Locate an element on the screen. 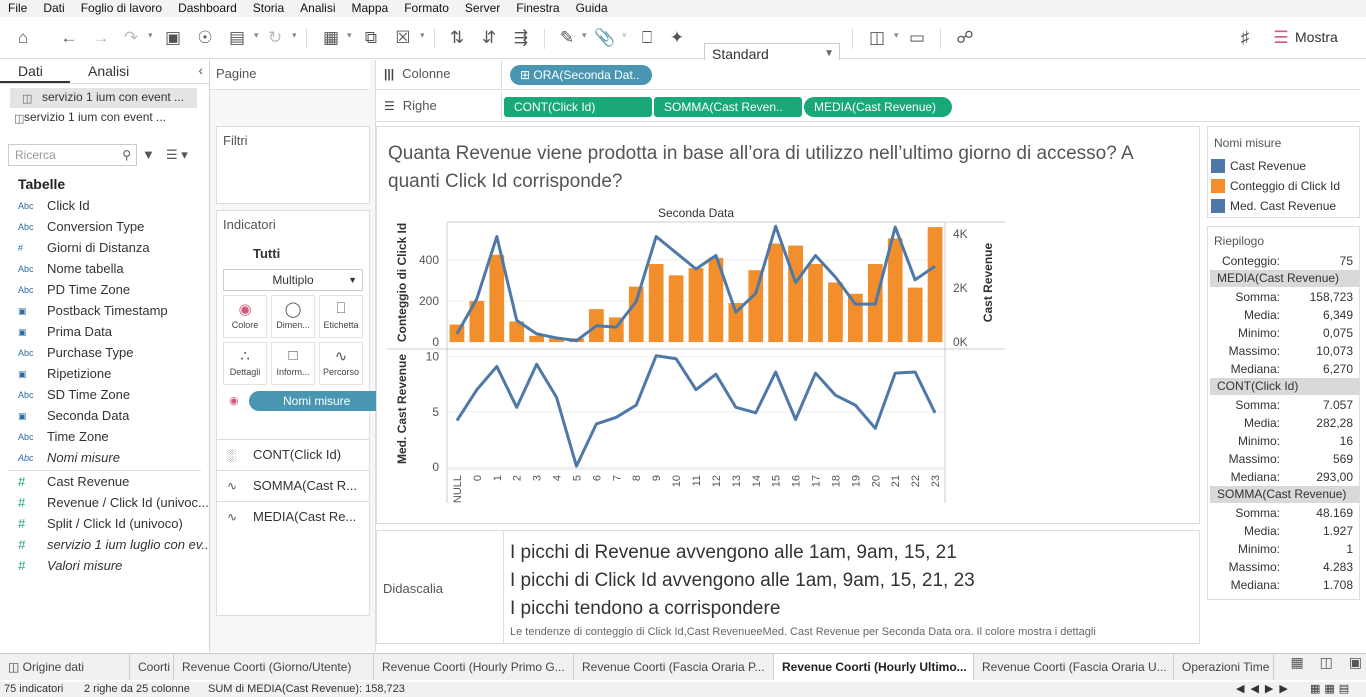  dimension-field: Abc Time Zone is located at coordinates (104, 437).